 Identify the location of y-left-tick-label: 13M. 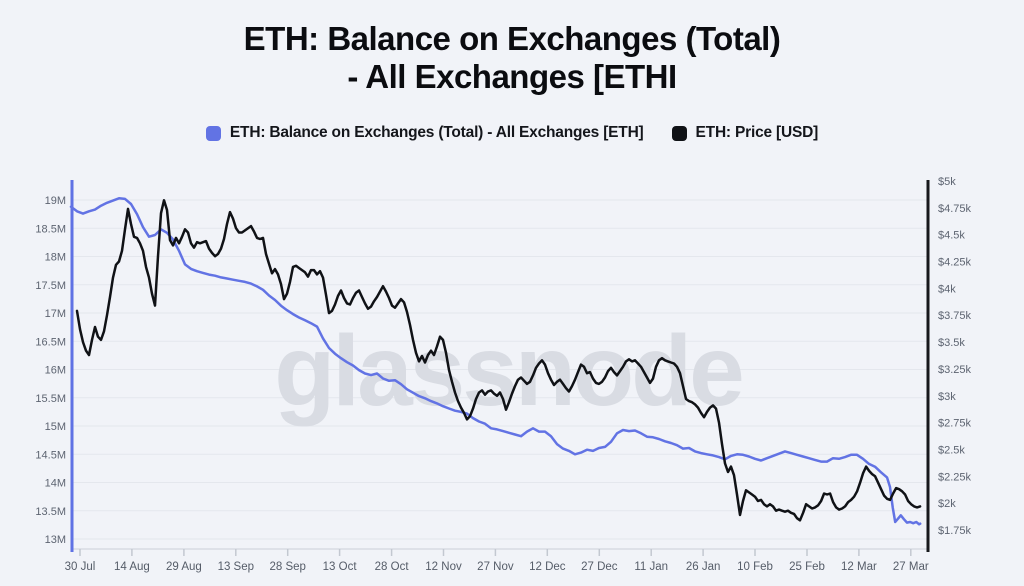
(55, 540).